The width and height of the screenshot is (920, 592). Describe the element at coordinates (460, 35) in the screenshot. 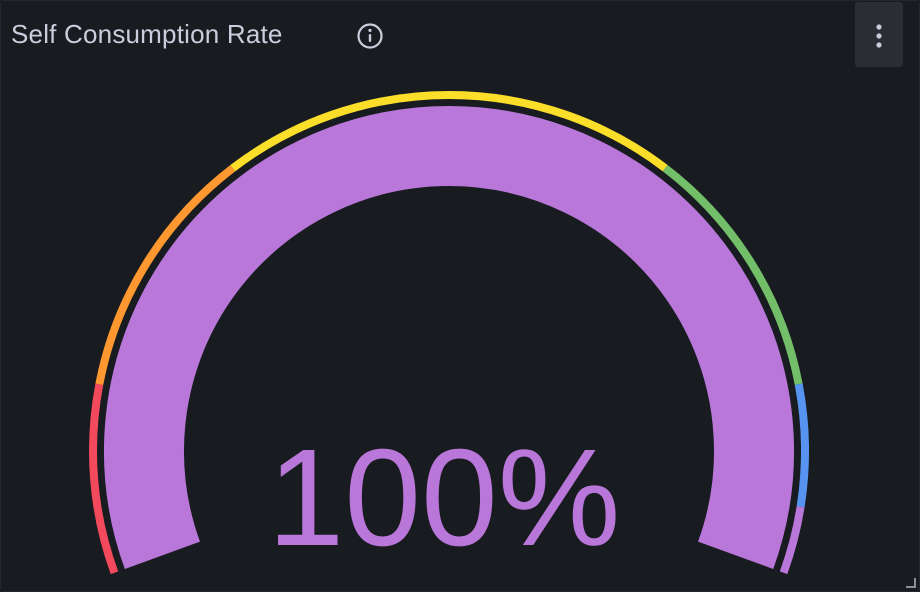

I see `panel-header: Self Consumption Rate` at that location.